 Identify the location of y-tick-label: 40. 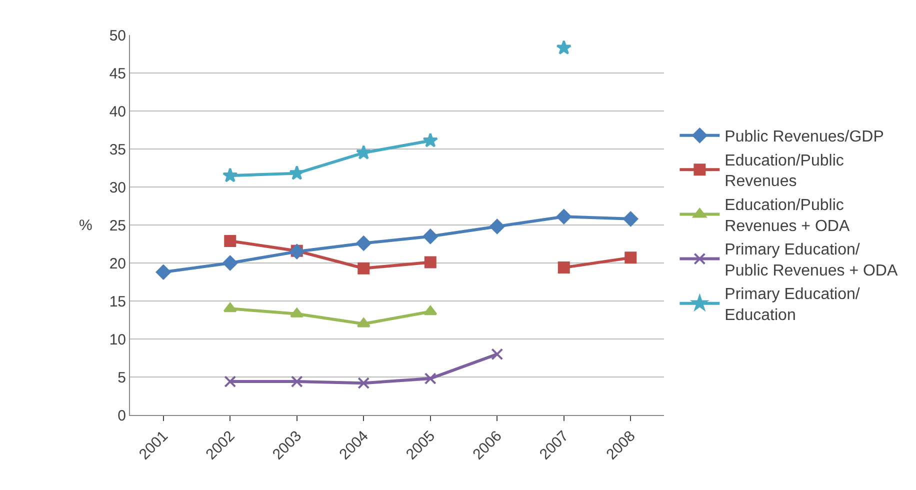
(117, 111).